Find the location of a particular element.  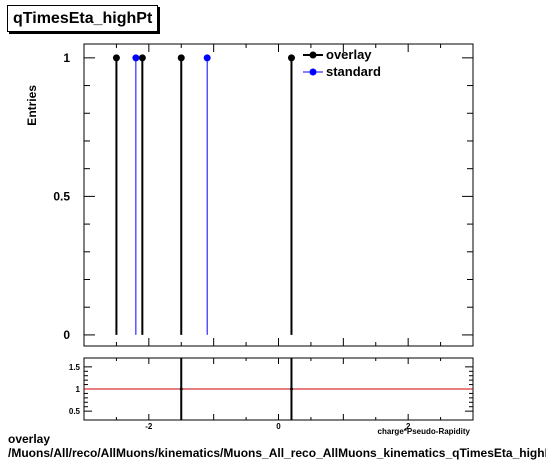

ratio-x-tick-label: 2 is located at coordinates (408, 426).